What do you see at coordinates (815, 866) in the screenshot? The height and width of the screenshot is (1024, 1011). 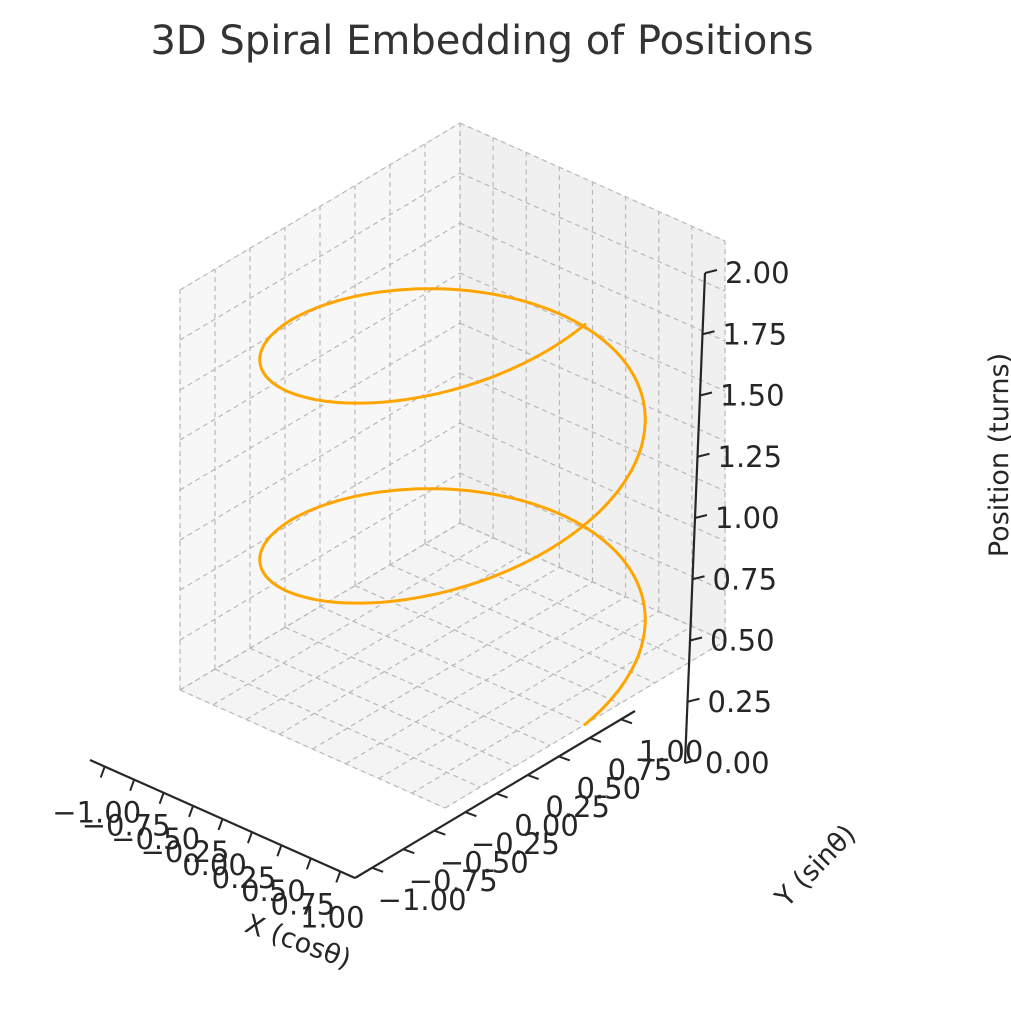 I see `y-axis-label: Y (sinθ)` at bounding box center [815, 866].